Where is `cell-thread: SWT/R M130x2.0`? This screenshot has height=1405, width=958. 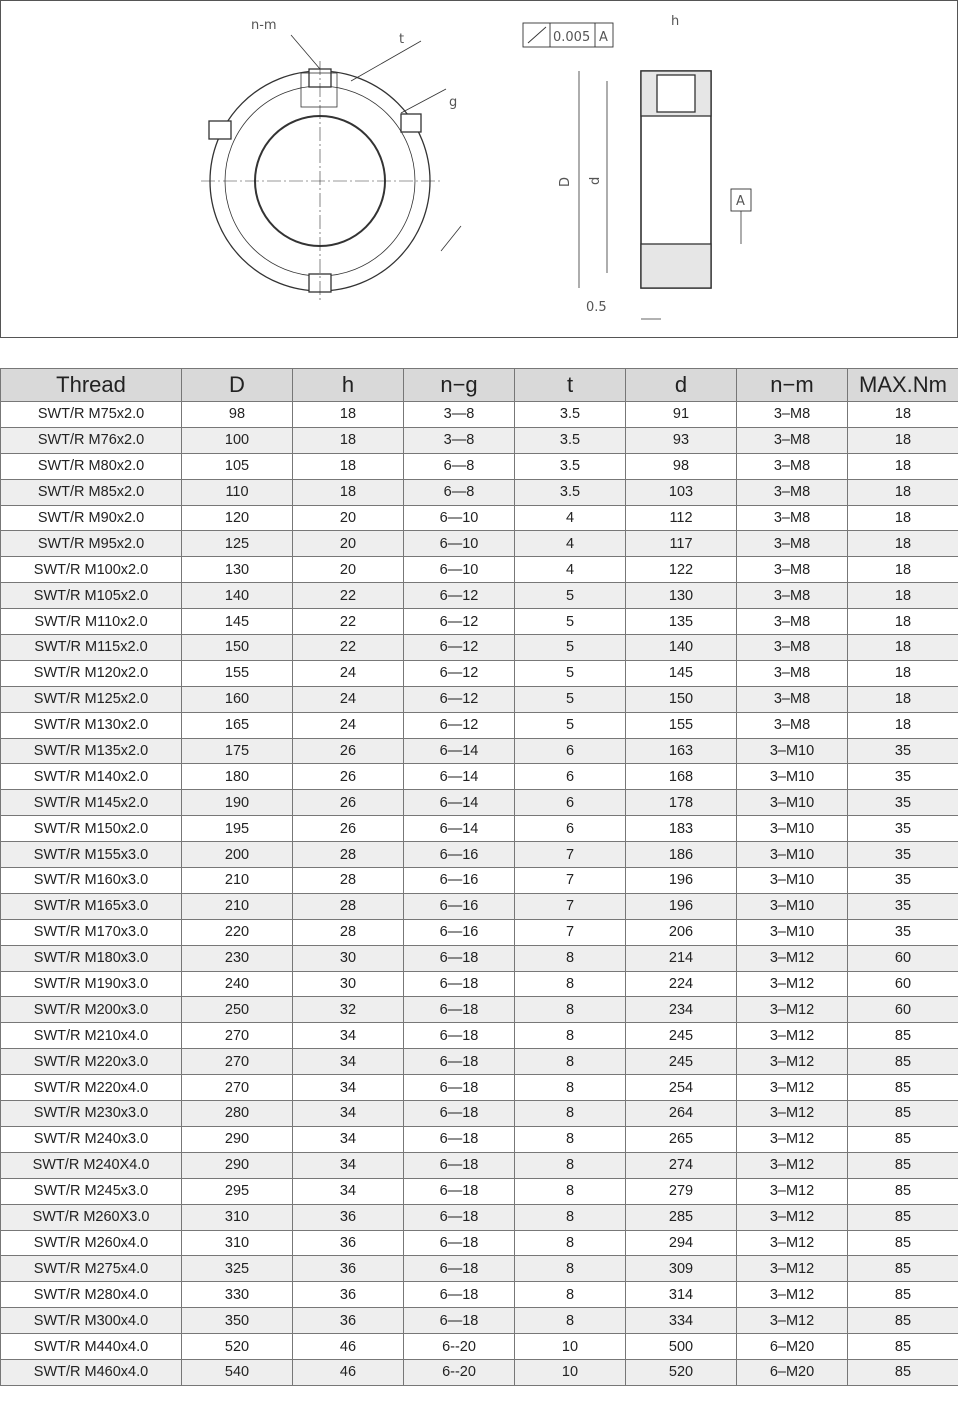 cell-thread: SWT/R M130x2.0 is located at coordinates (91, 725).